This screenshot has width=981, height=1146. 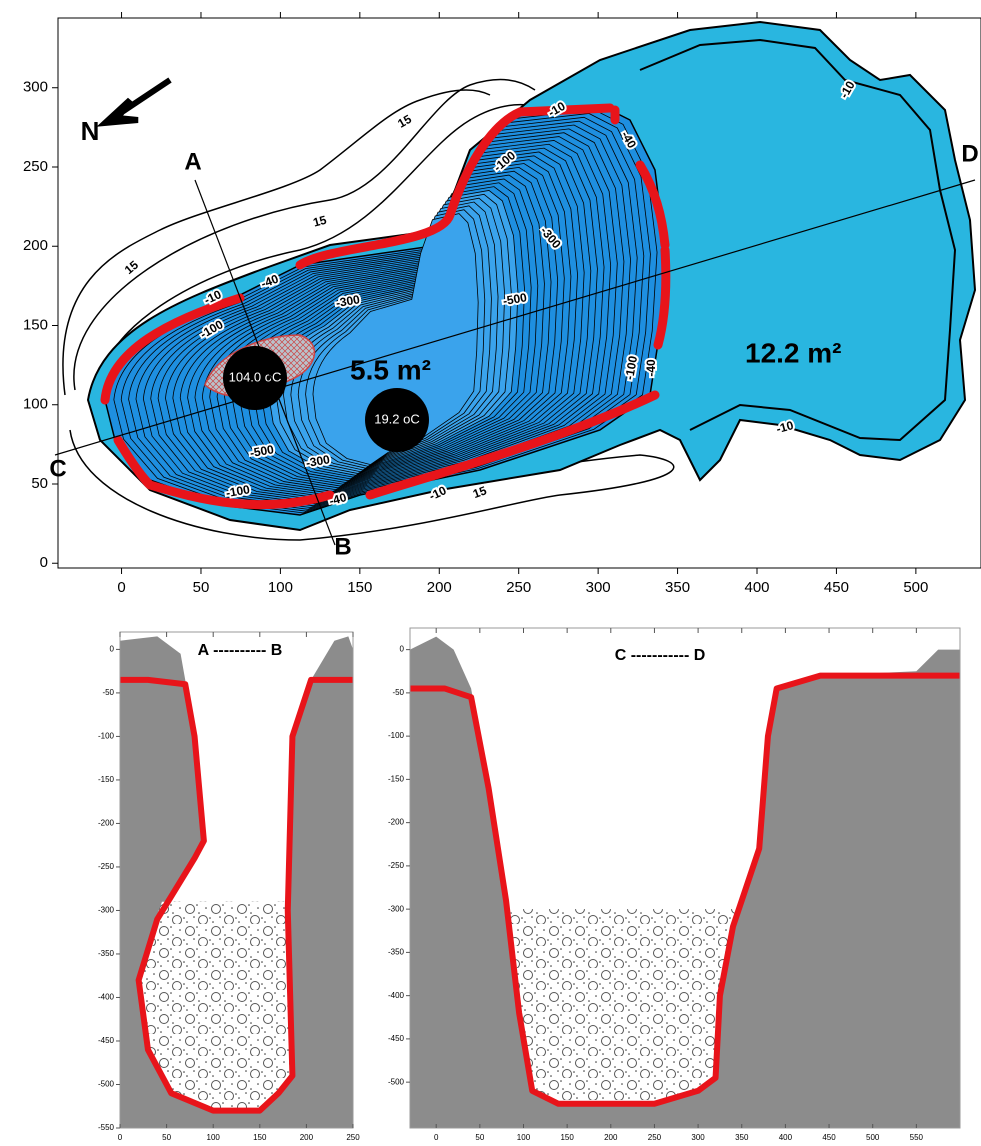 I want to click on section-letter: B, so click(x=342, y=546).